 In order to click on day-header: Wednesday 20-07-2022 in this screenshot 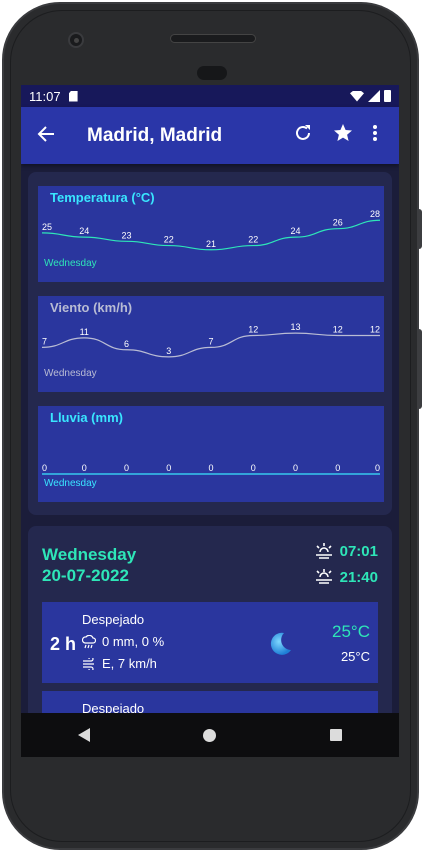, I will do `click(89, 565)`.